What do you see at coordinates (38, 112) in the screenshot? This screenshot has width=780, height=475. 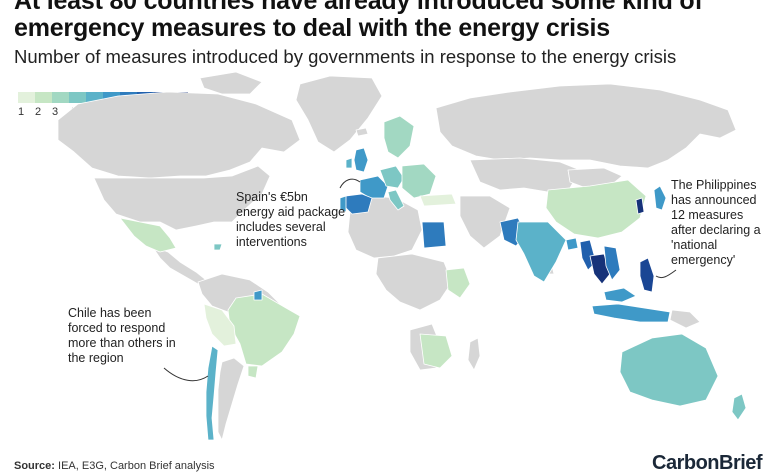 I see `legend-label: 2` at bounding box center [38, 112].